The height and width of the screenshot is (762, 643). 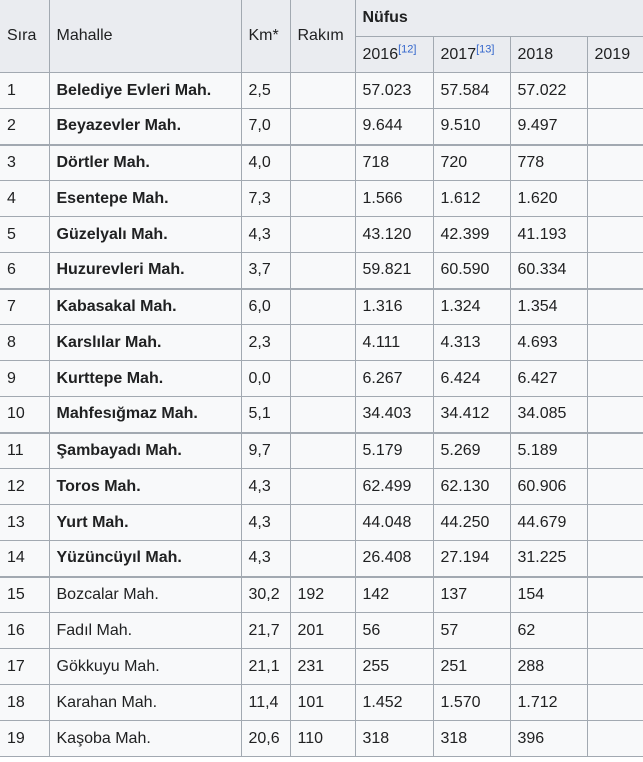 I want to click on population-2017: 1.570, so click(x=471, y=702).